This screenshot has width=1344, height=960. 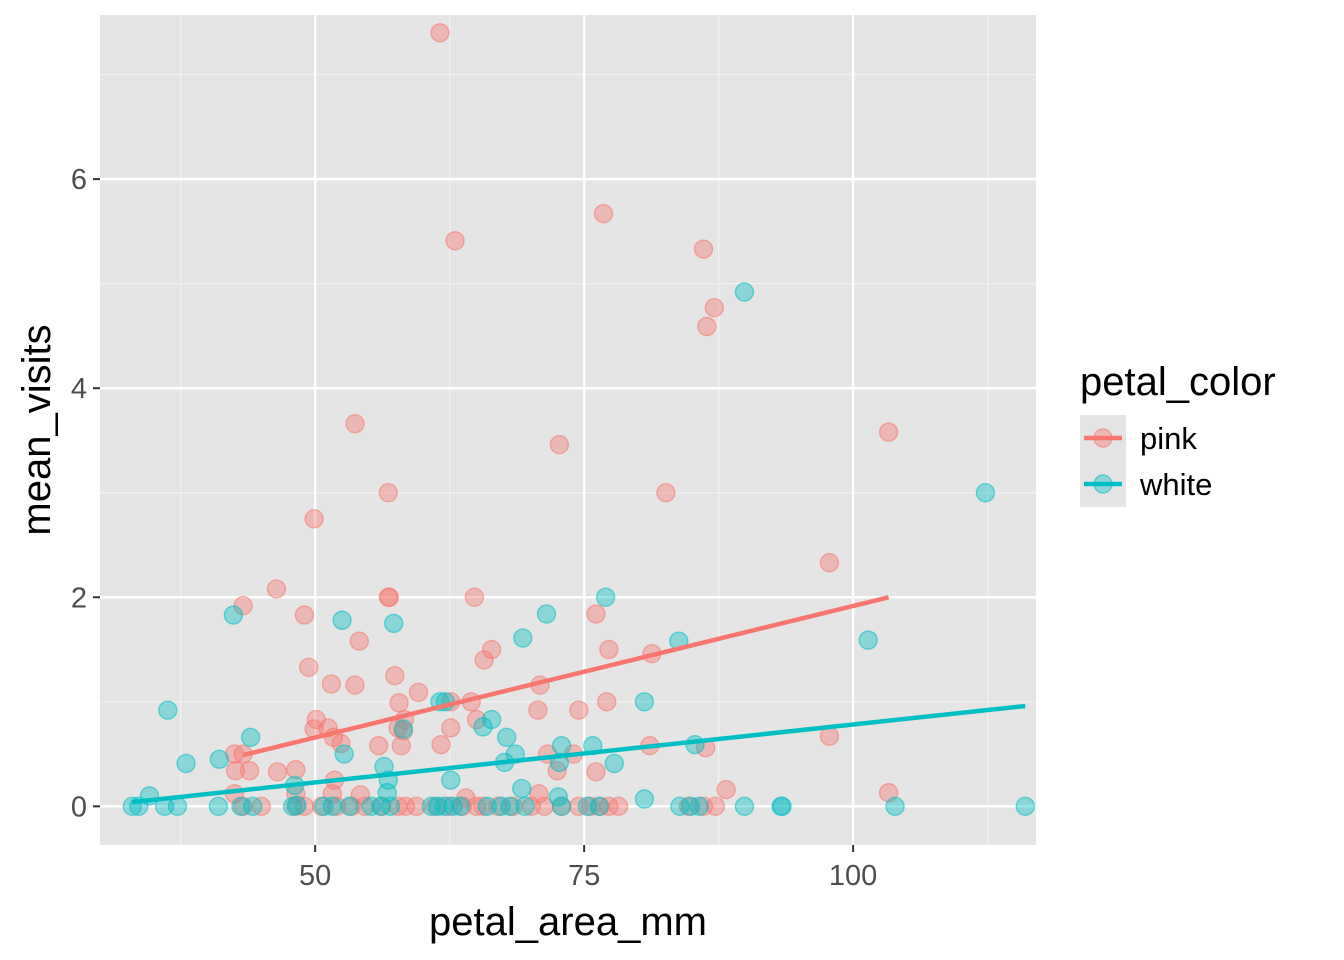 I want to click on y-tick-label: 0, so click(x=79, y=807).